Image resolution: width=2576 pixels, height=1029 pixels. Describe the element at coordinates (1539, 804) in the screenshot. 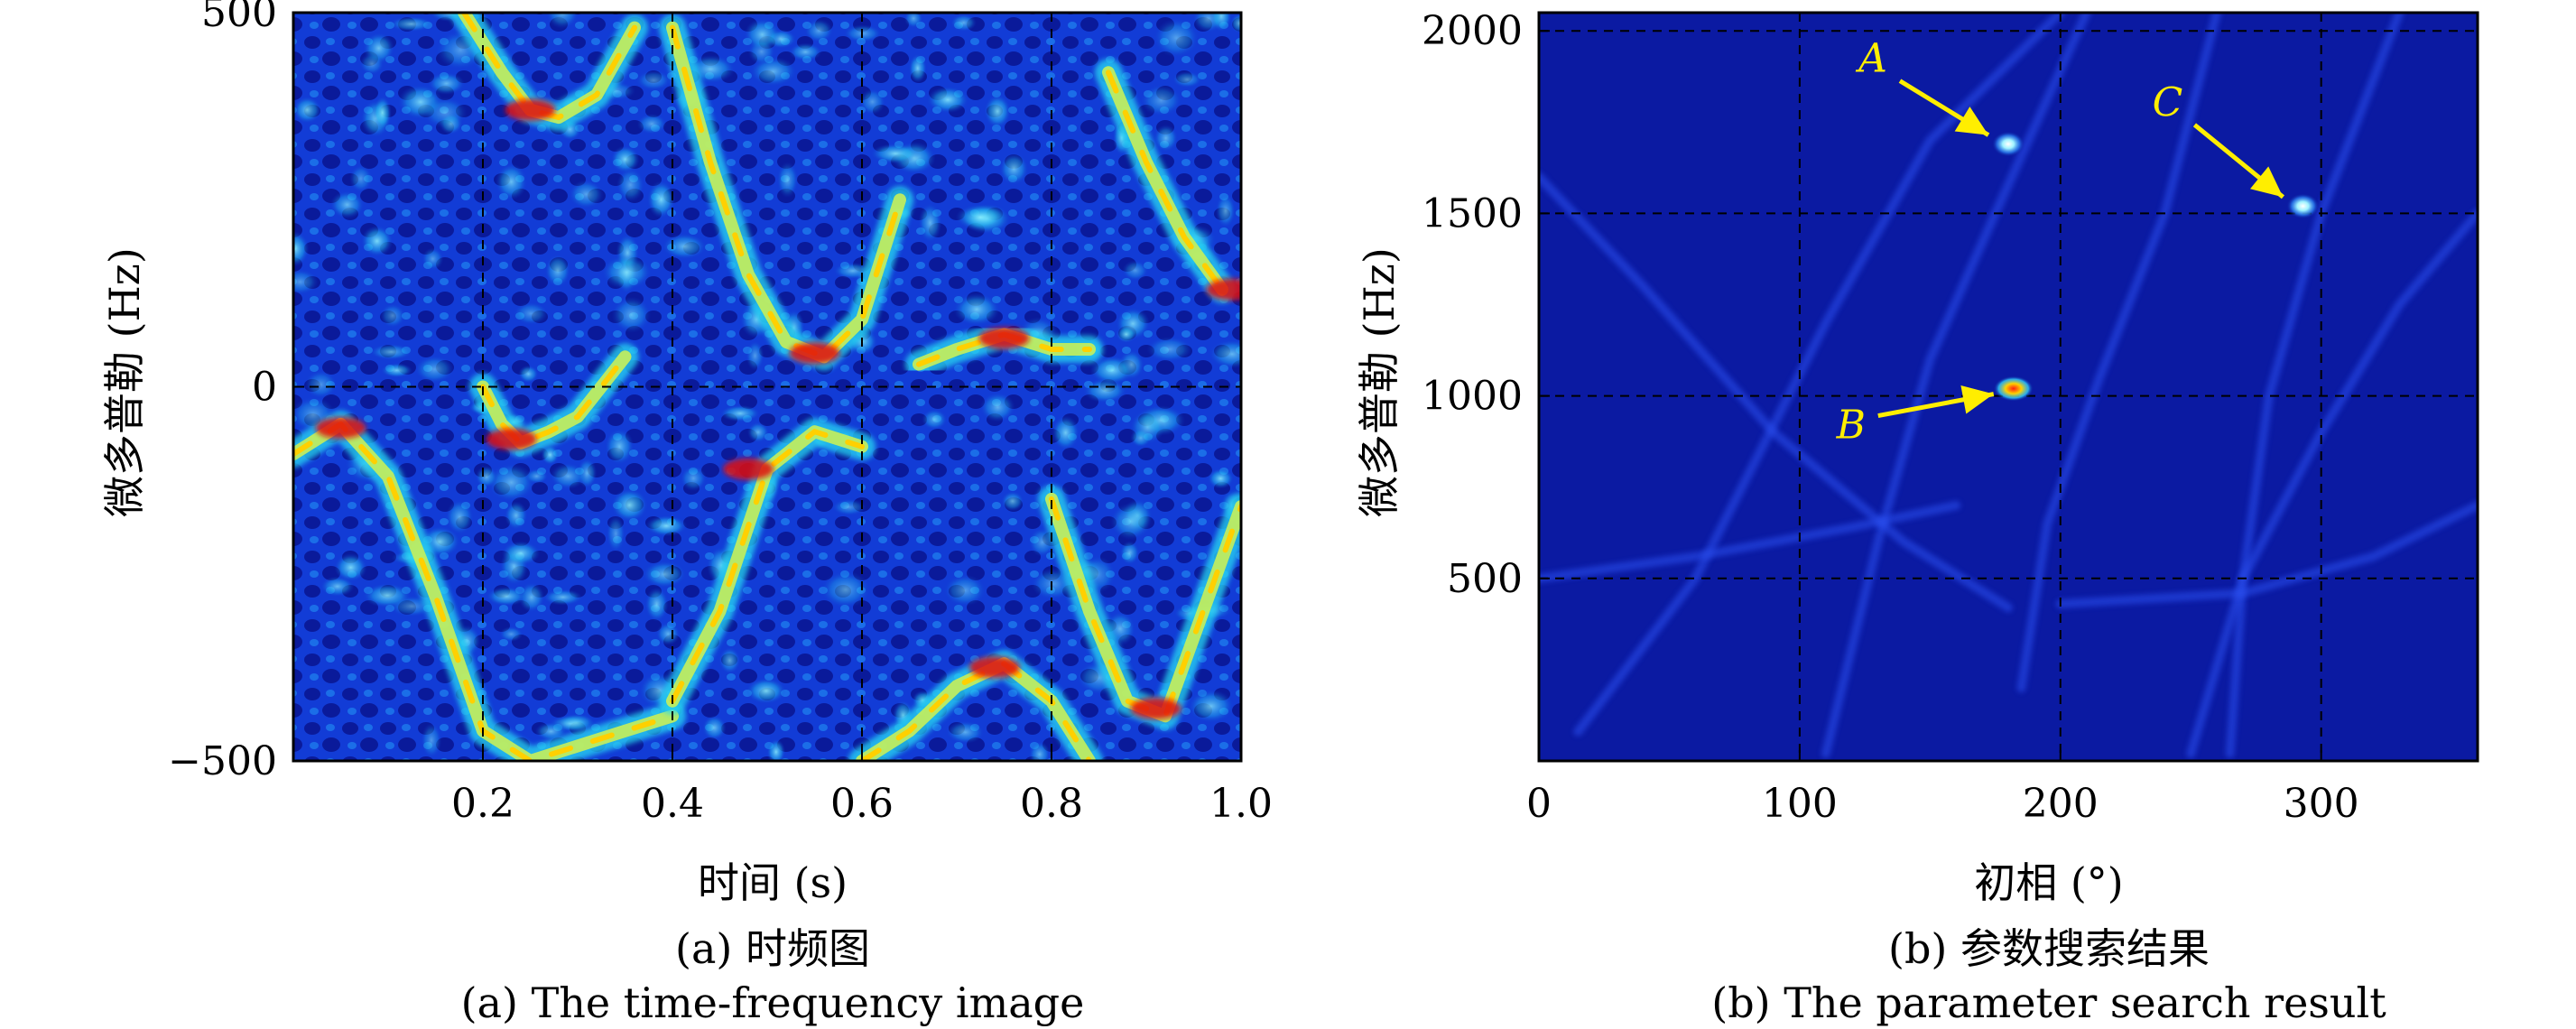

I see `x-tick-label: 0` at that location.